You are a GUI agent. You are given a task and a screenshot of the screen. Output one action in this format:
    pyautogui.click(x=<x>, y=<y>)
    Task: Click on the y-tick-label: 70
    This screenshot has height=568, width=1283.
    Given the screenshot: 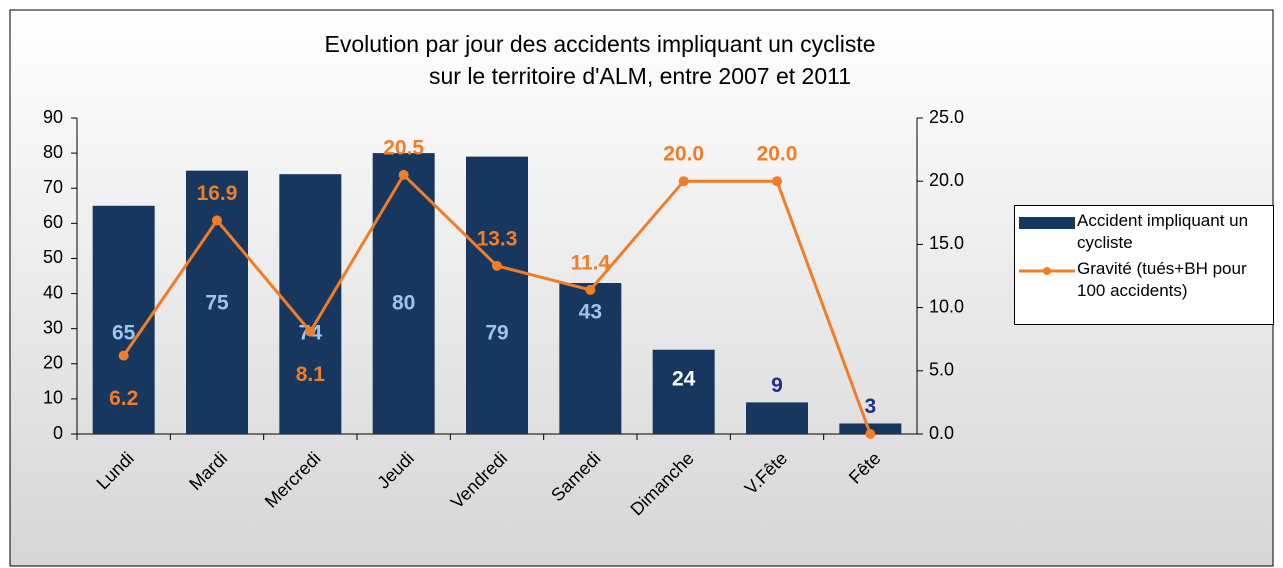 What is the action you would take?
    pyautogui.click(x=53, y=187)
    